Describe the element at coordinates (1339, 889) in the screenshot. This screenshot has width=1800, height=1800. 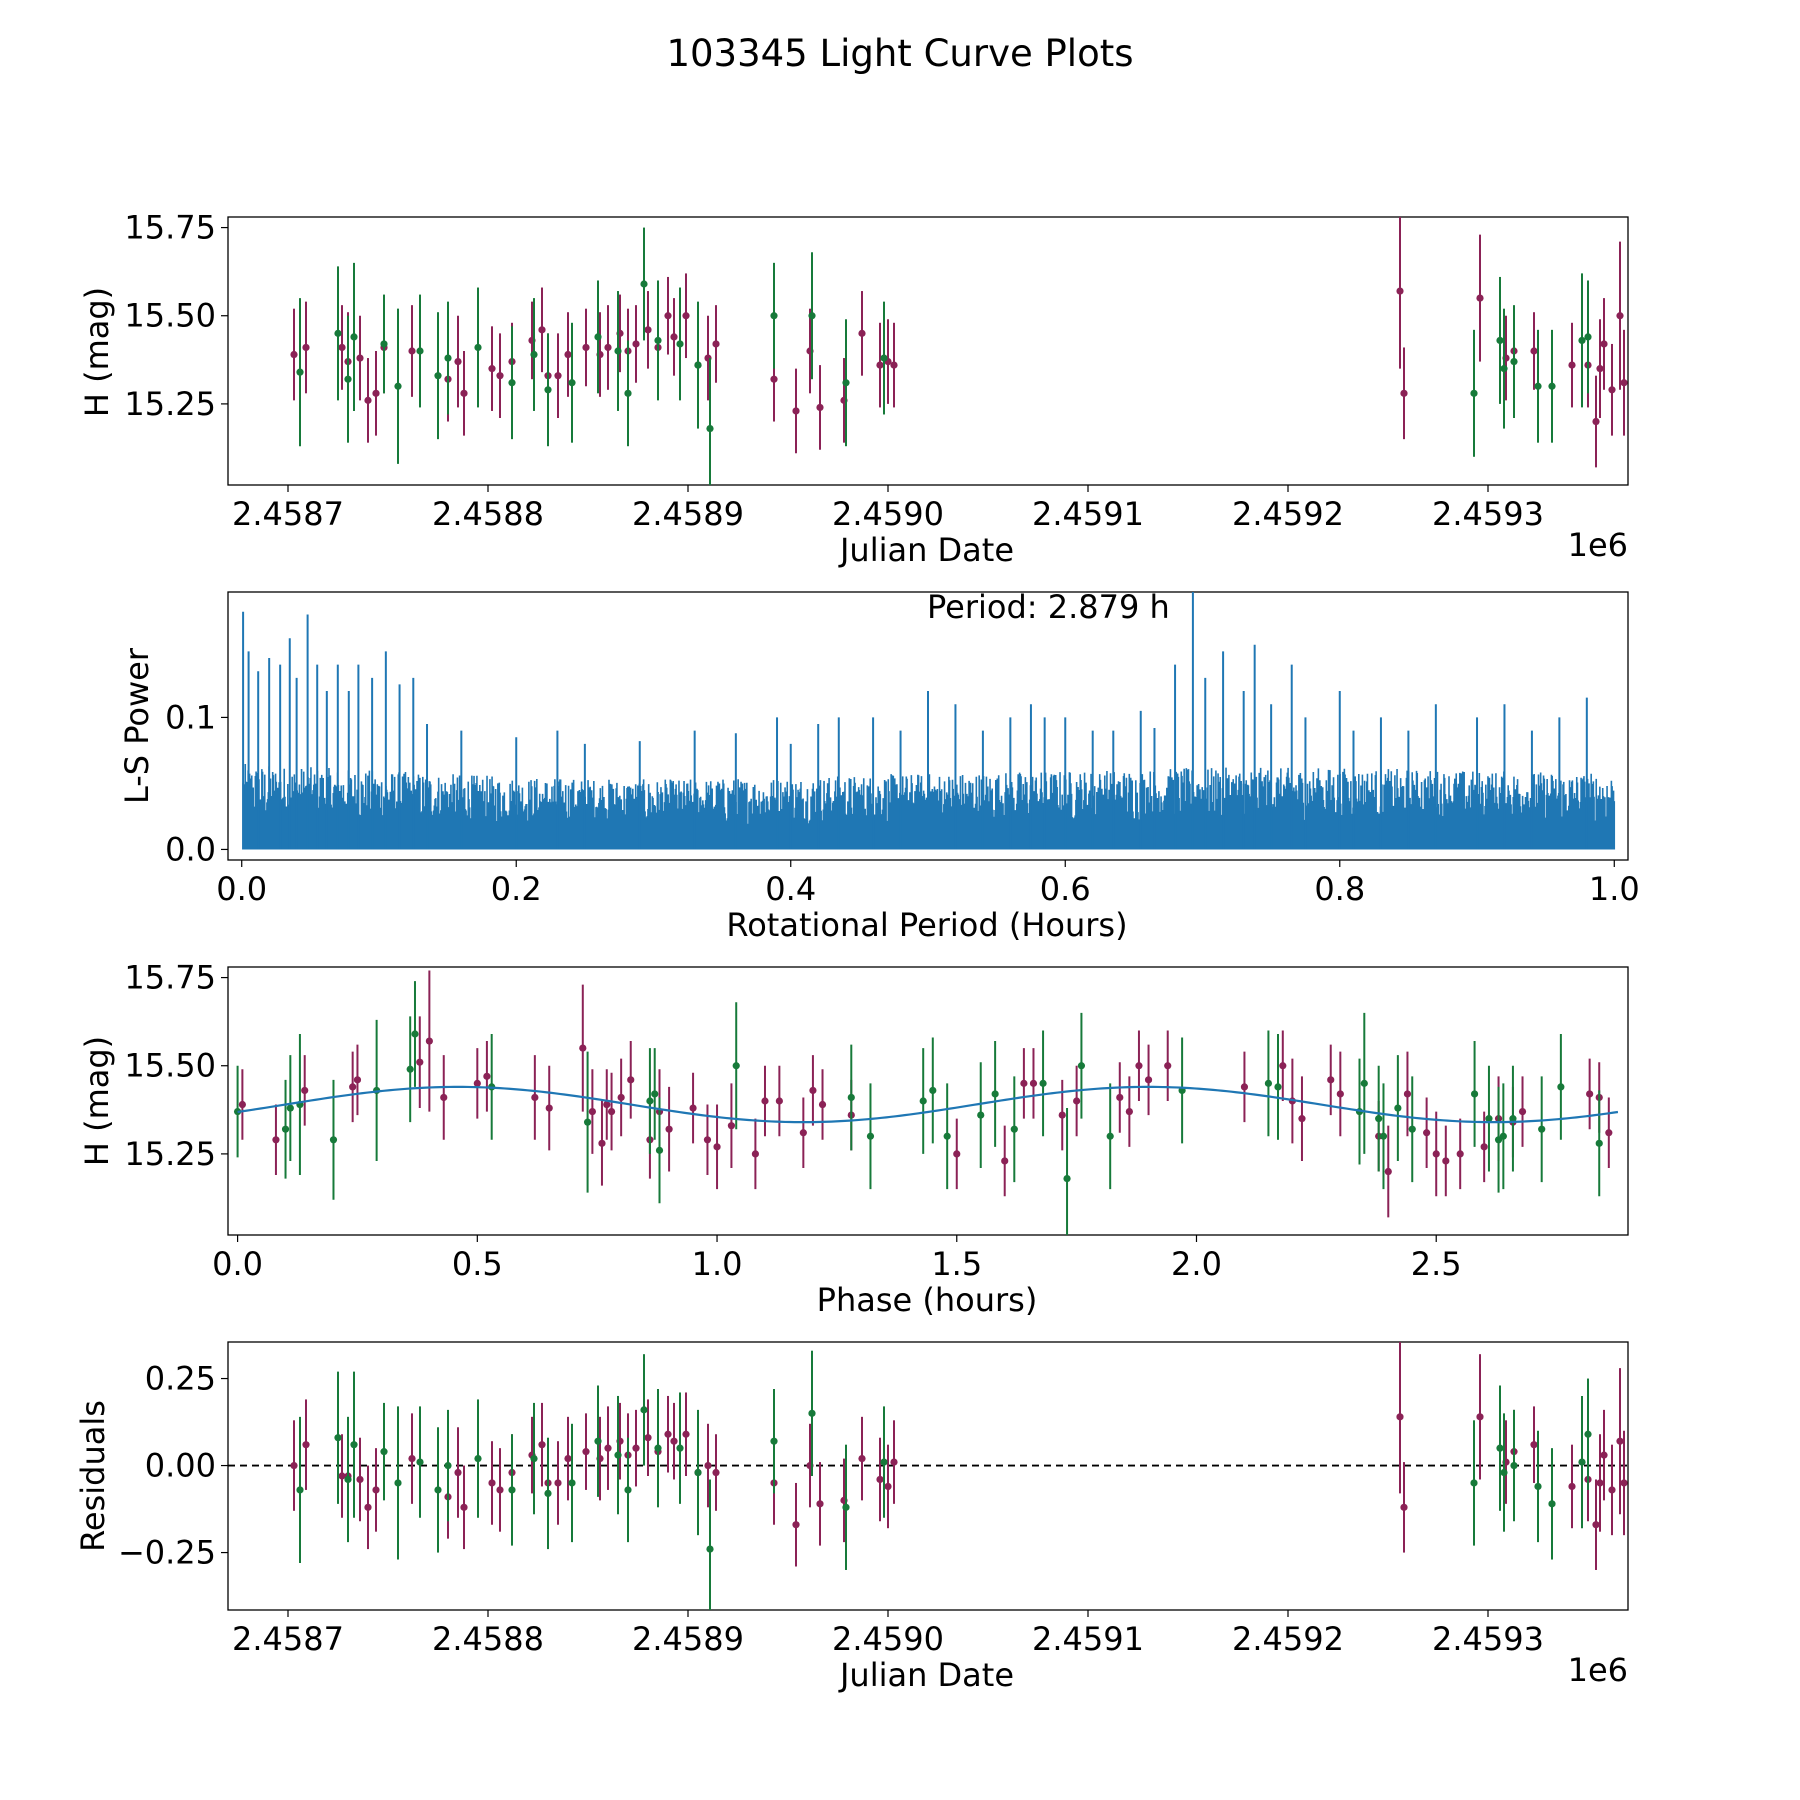
I see `periodogram-xtick-label: 0.8` at that location.